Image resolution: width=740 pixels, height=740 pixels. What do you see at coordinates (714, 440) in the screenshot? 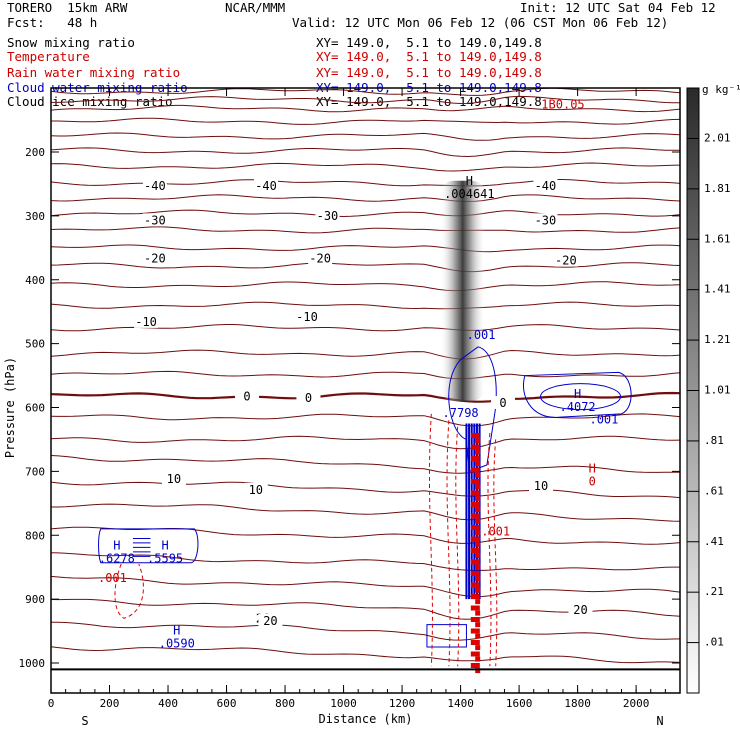
I see `colorbar-label-6: .81` at bounding box center [714, 440].